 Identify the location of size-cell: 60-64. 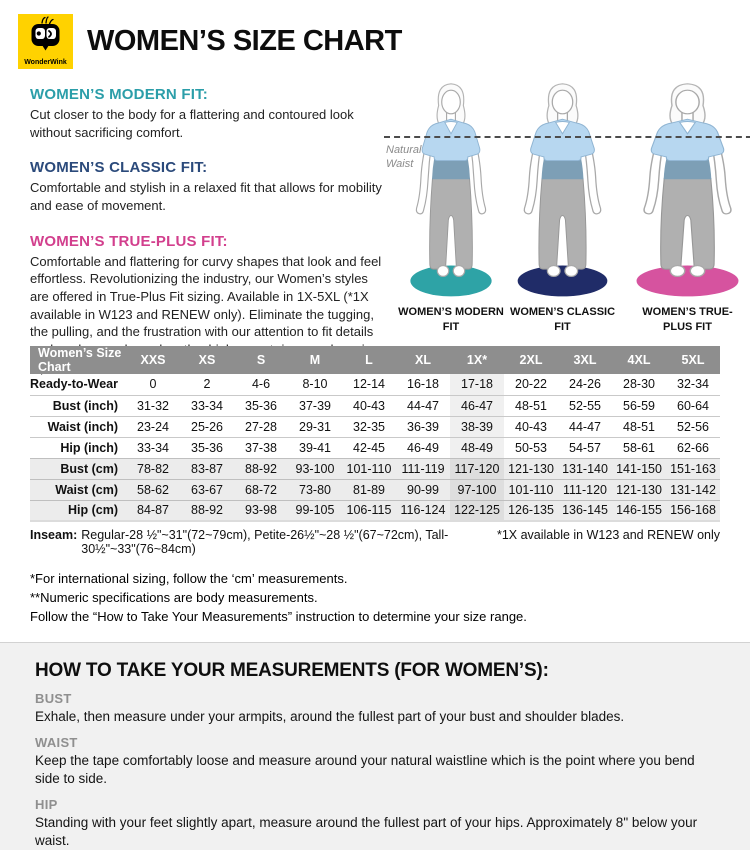
(693, 405).